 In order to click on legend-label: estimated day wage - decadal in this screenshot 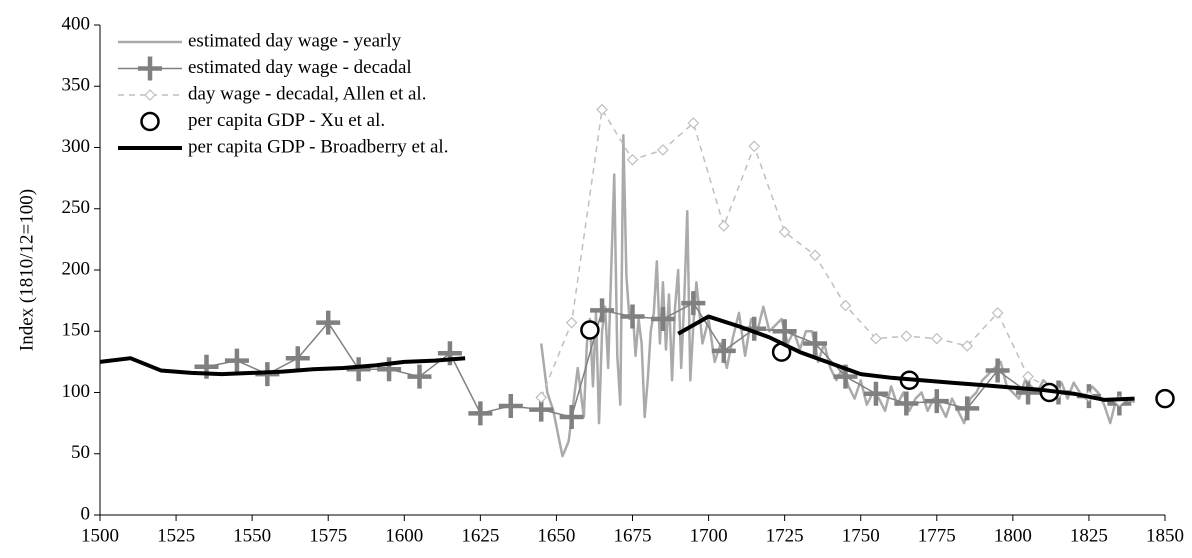, I will do `click(300, 67)`.